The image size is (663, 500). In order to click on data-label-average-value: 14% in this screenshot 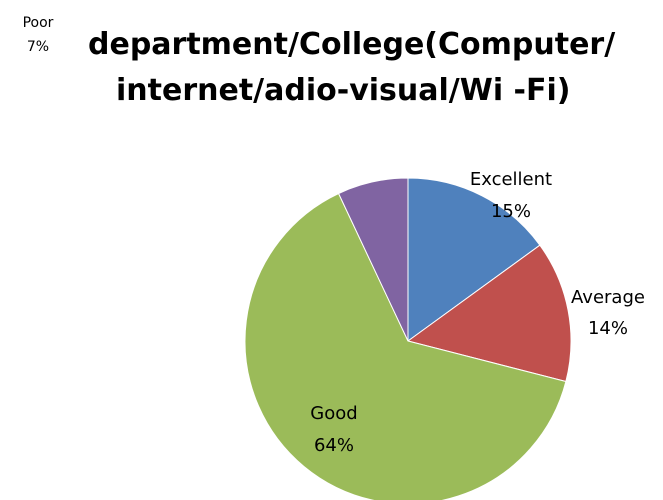, I will do `click(608, 328)`.